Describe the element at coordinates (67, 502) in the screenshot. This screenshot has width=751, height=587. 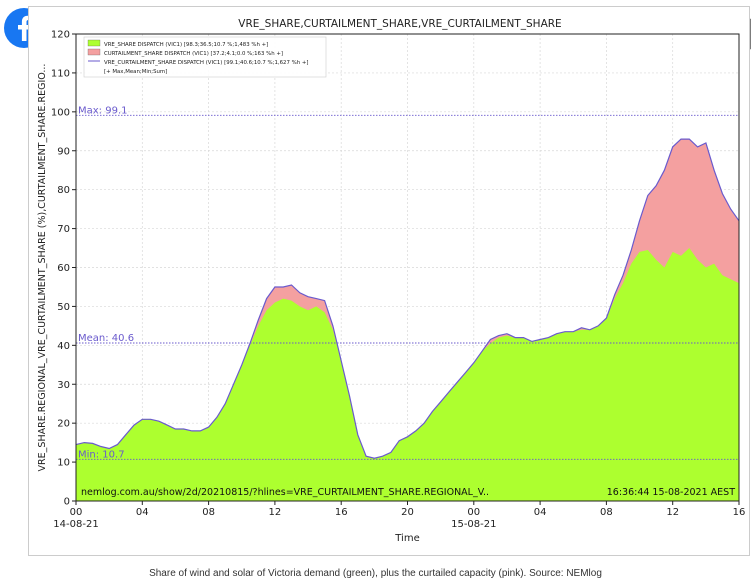
I see `y-tick-label: 0` at that location.